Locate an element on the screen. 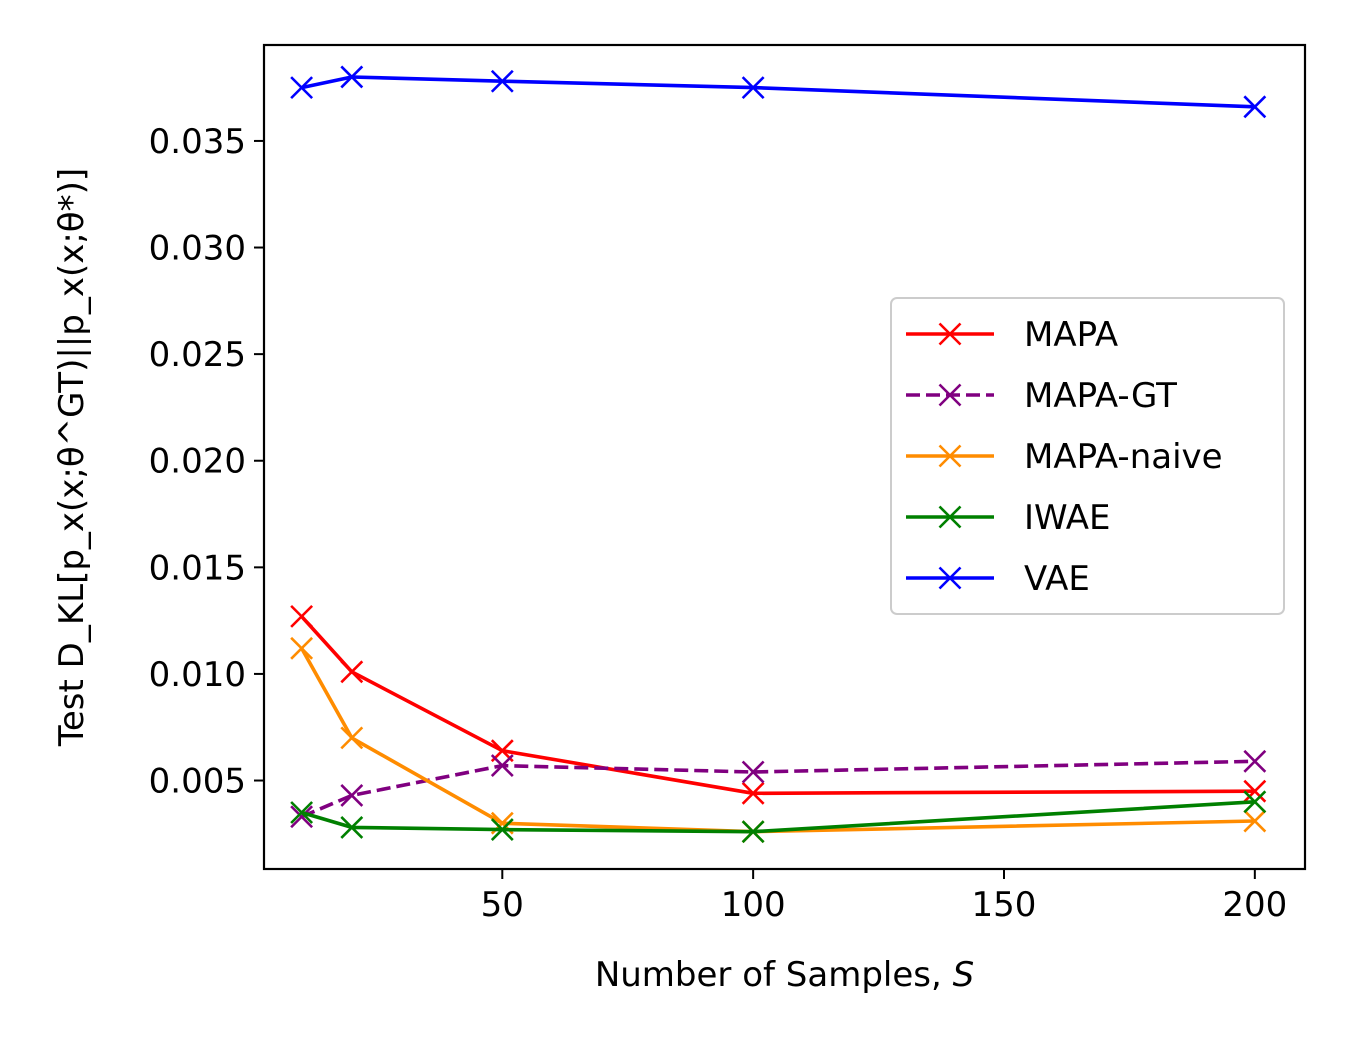 This screenshot has height=1050, width=1350. series-vae is located at coordinates (778, 92).